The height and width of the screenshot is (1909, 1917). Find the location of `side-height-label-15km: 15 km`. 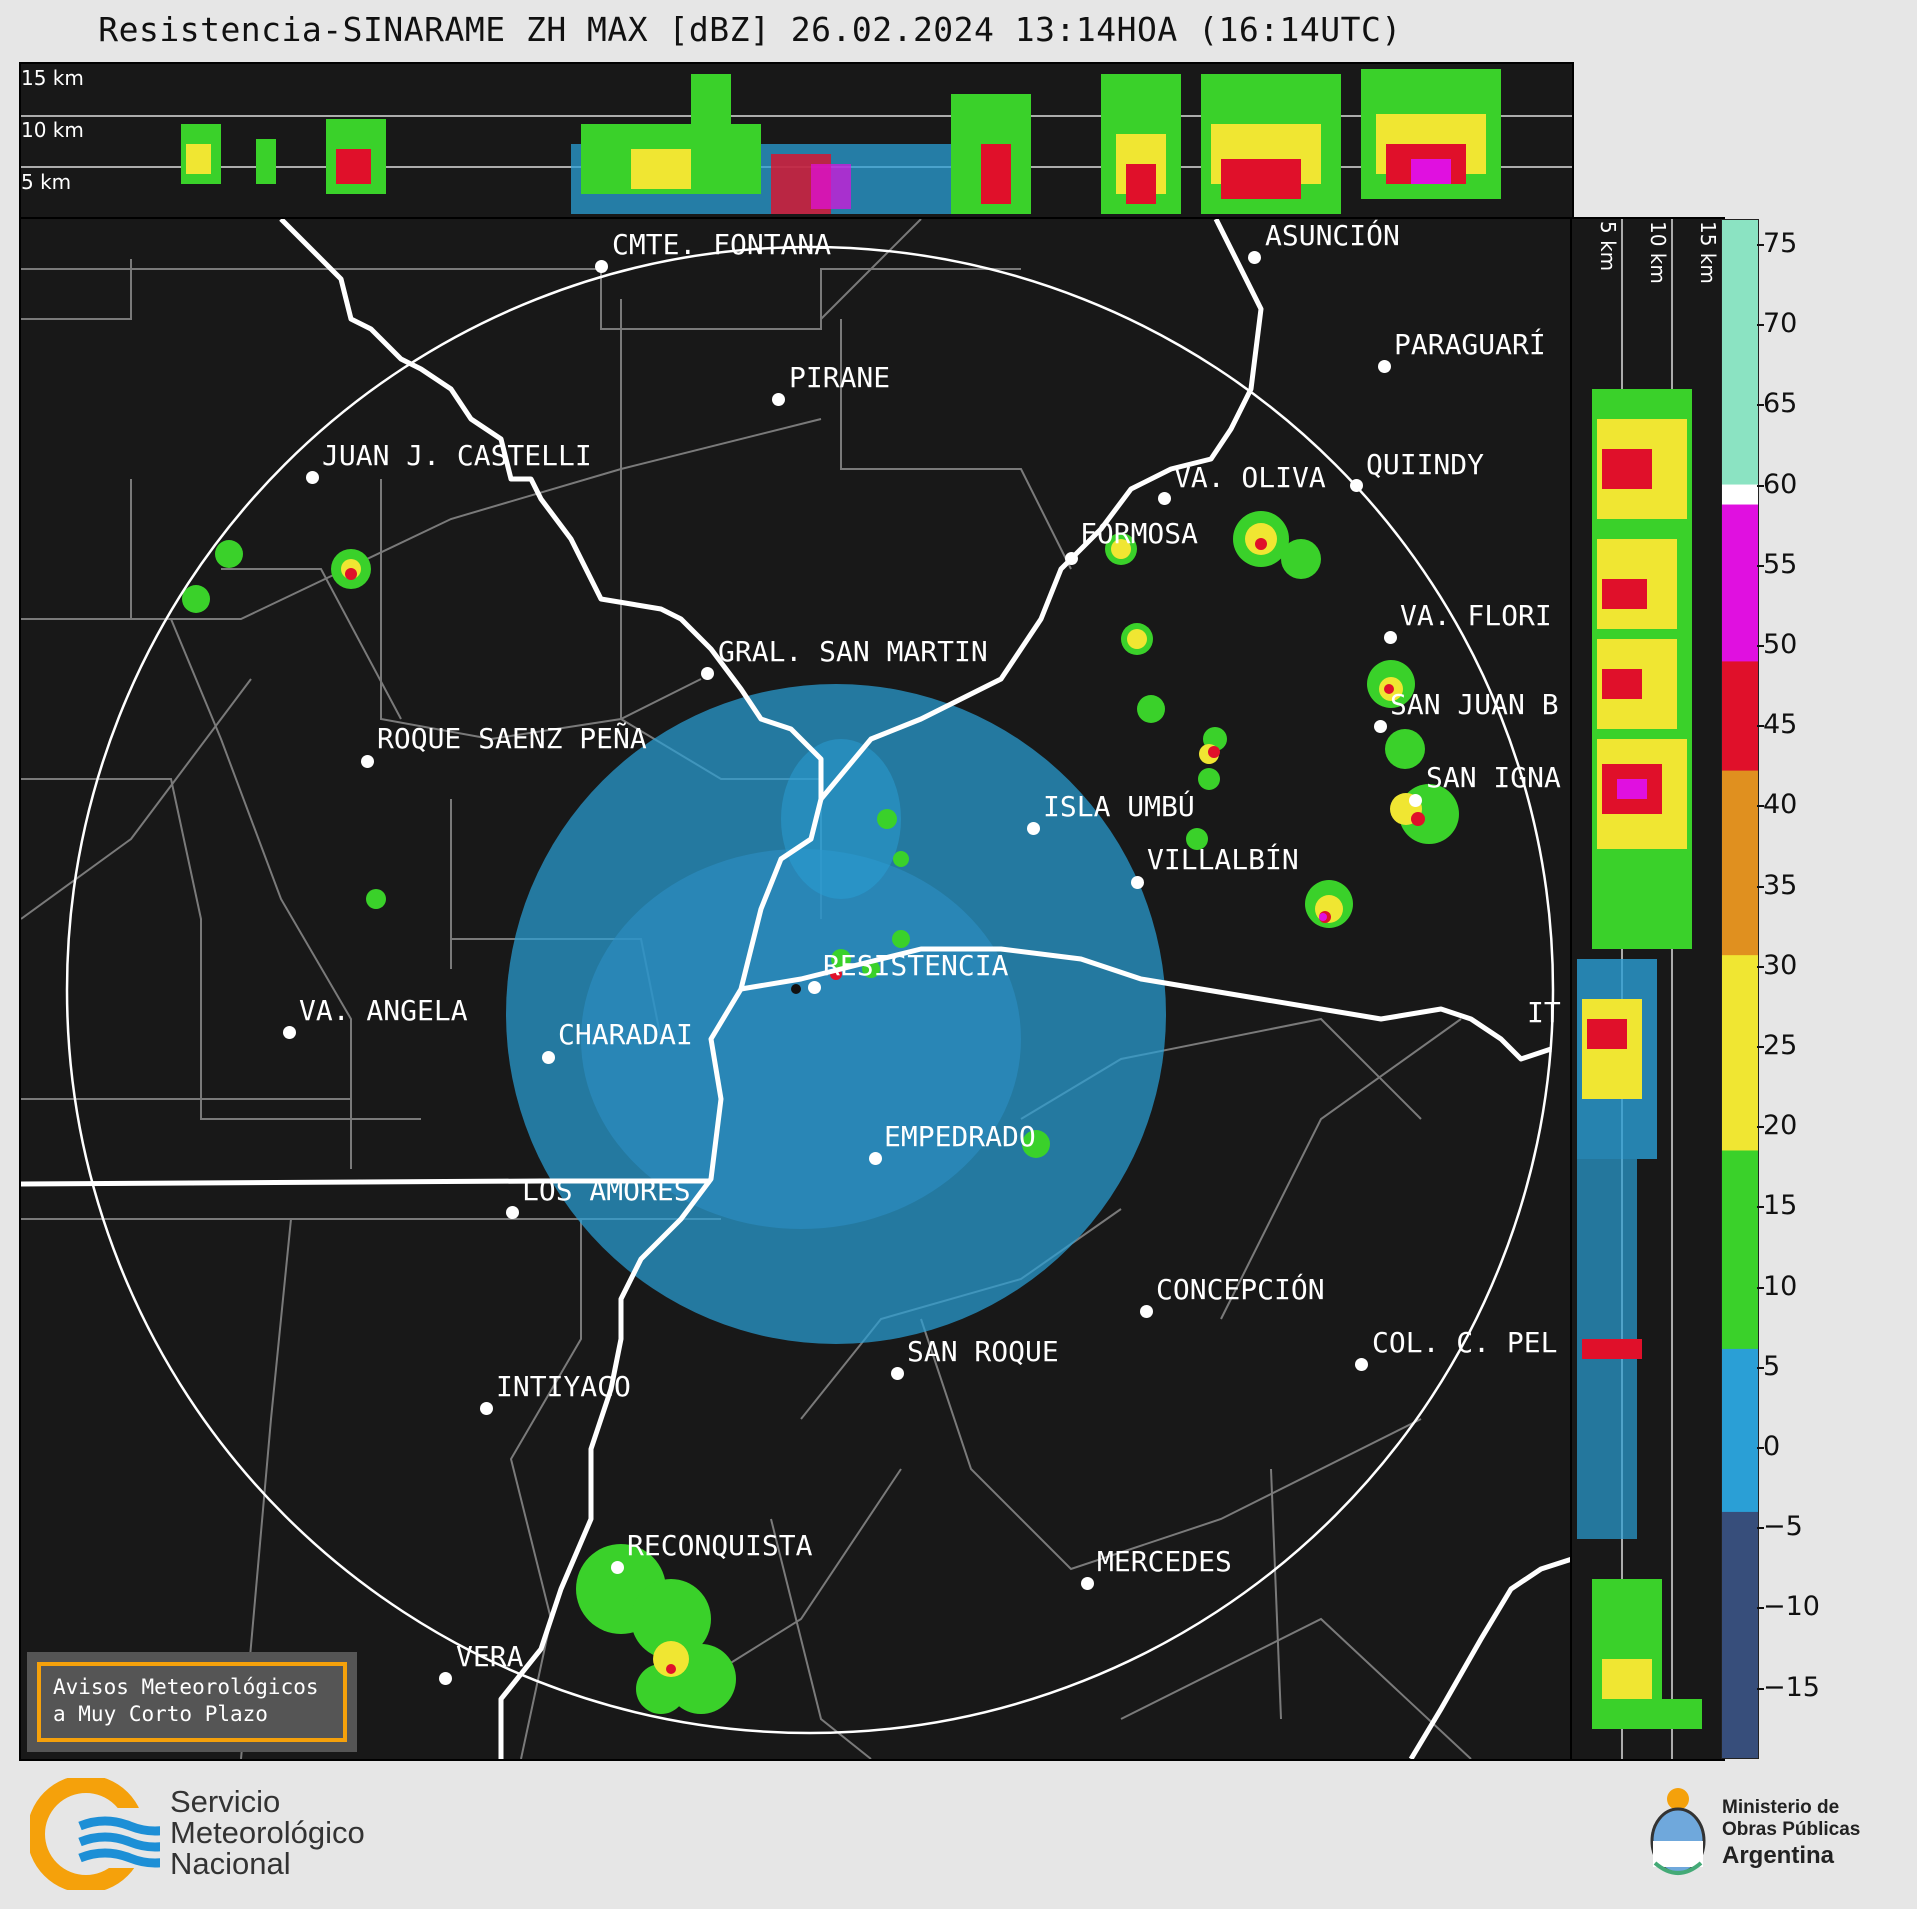

side-height-label-15km: 15 km is located at coordinates (1708, 252).